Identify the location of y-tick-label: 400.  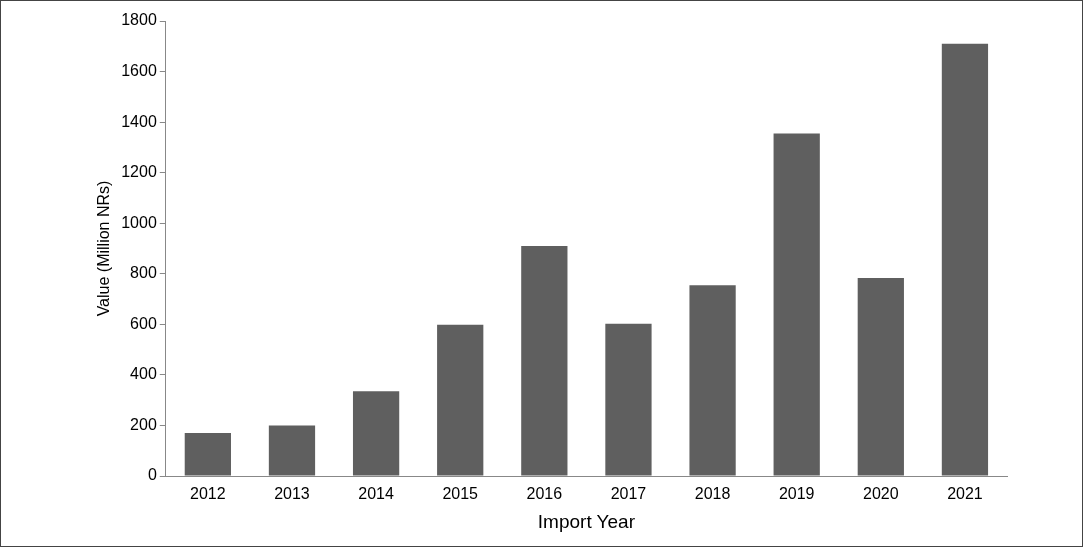
(143, 374).